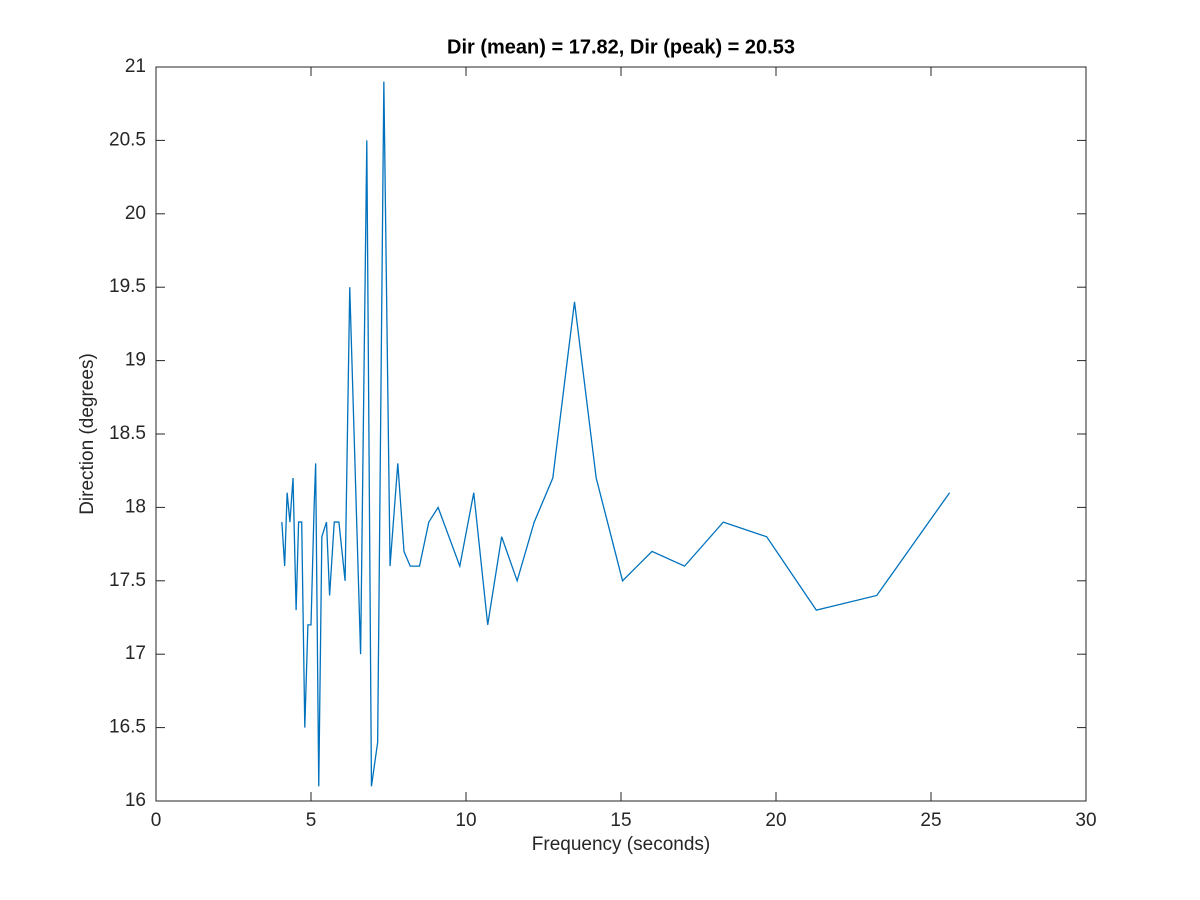 This screenshot has height=900, width=1200. Describe the element at coordinates (465, 820) in the screenshot. I see `x-tick-label: 10` at that location.